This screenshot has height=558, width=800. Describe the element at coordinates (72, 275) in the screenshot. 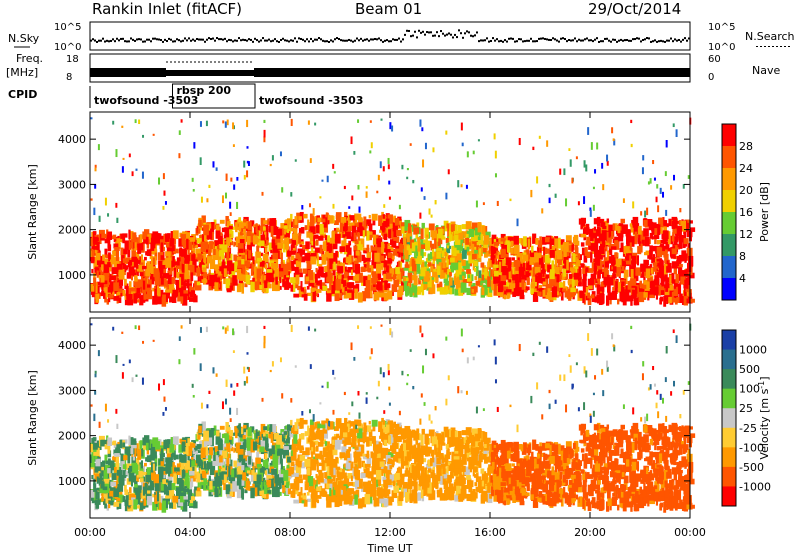

I see `power-ytick-label: 1000` at that location.